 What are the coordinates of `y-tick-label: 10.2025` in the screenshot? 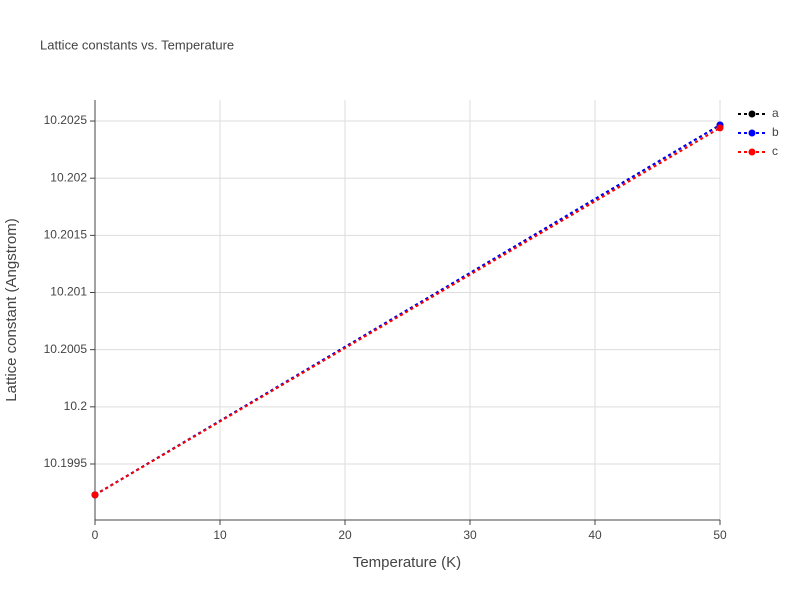 It's located at (66, 120).